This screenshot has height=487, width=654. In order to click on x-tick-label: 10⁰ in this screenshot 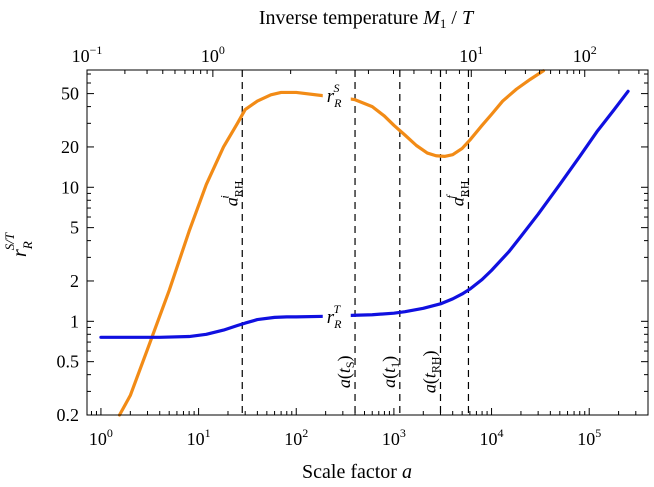, I will do `click(101, 437)`.